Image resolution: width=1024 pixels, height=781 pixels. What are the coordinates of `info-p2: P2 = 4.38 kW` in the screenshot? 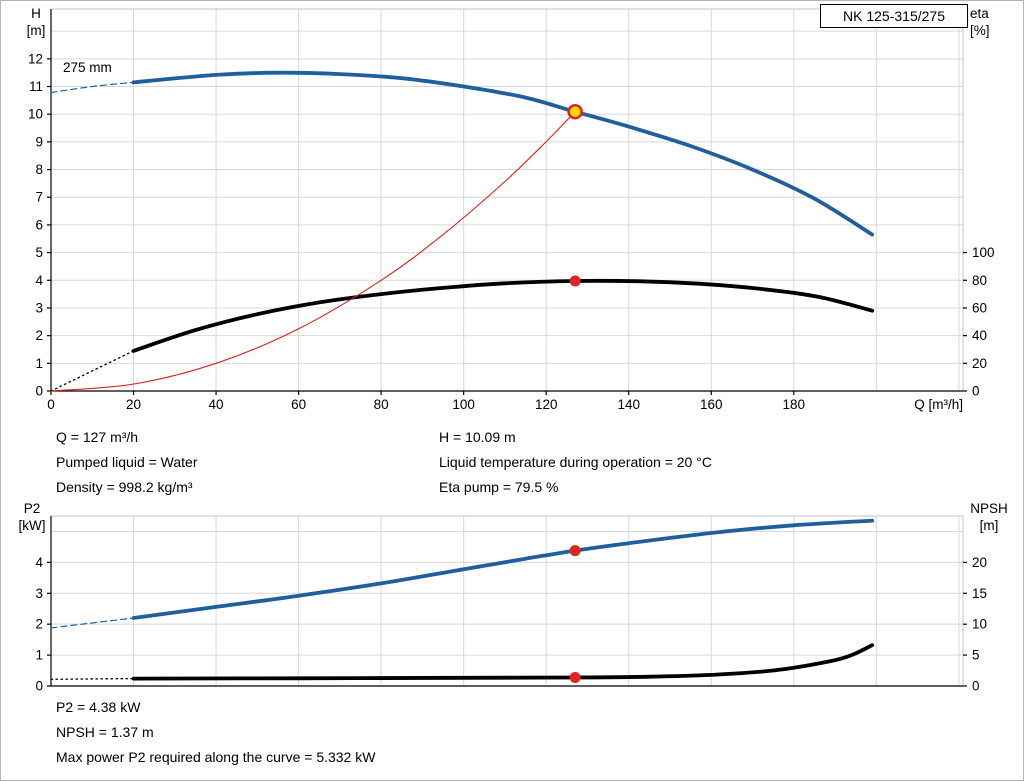 It's located at (98, 707).